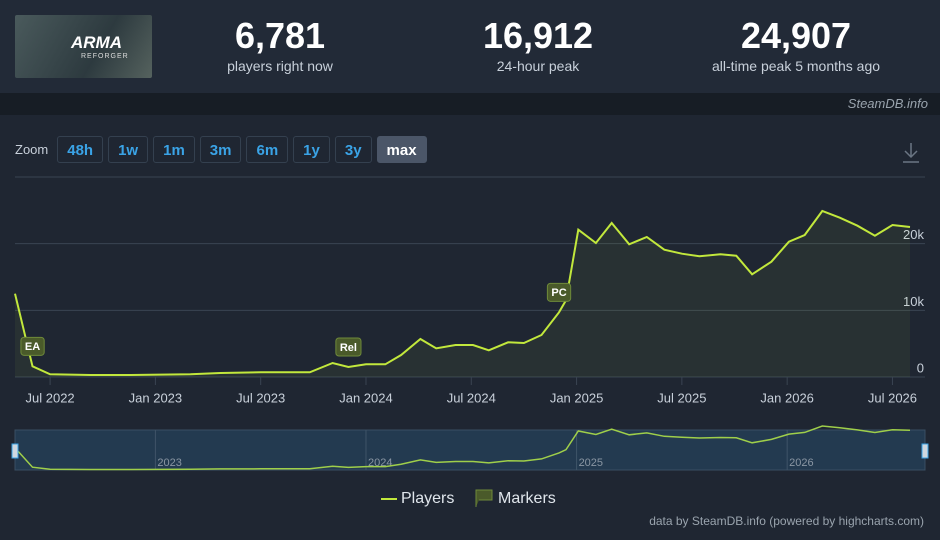 This screenshot has height=540, width=940. Describe the element at coordinates (681, 397) in the screenshot. I see `x-tick-label: Jul 2025` at that location.